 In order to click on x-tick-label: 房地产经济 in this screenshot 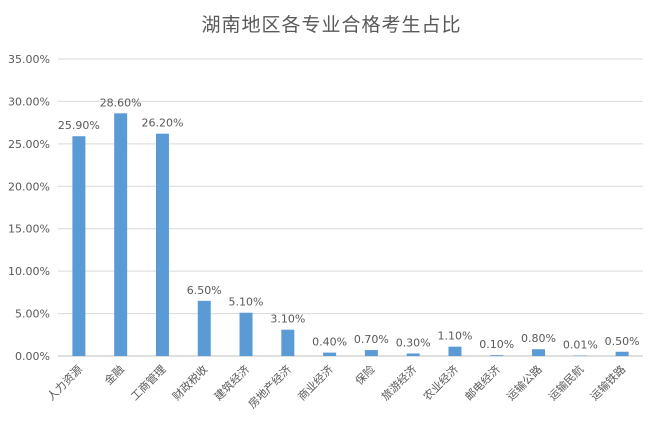, I will do `click(269, 386)`.